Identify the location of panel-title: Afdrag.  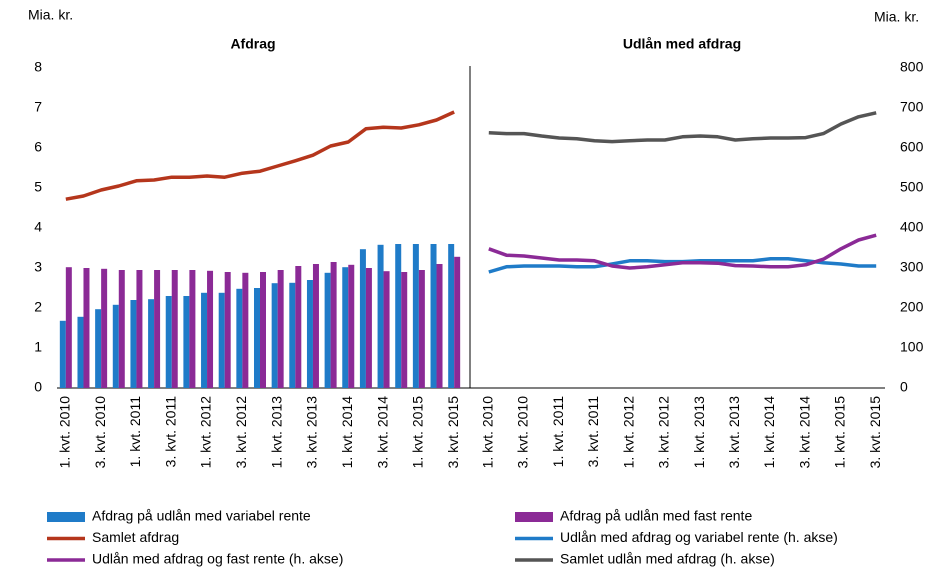
(252, 44).